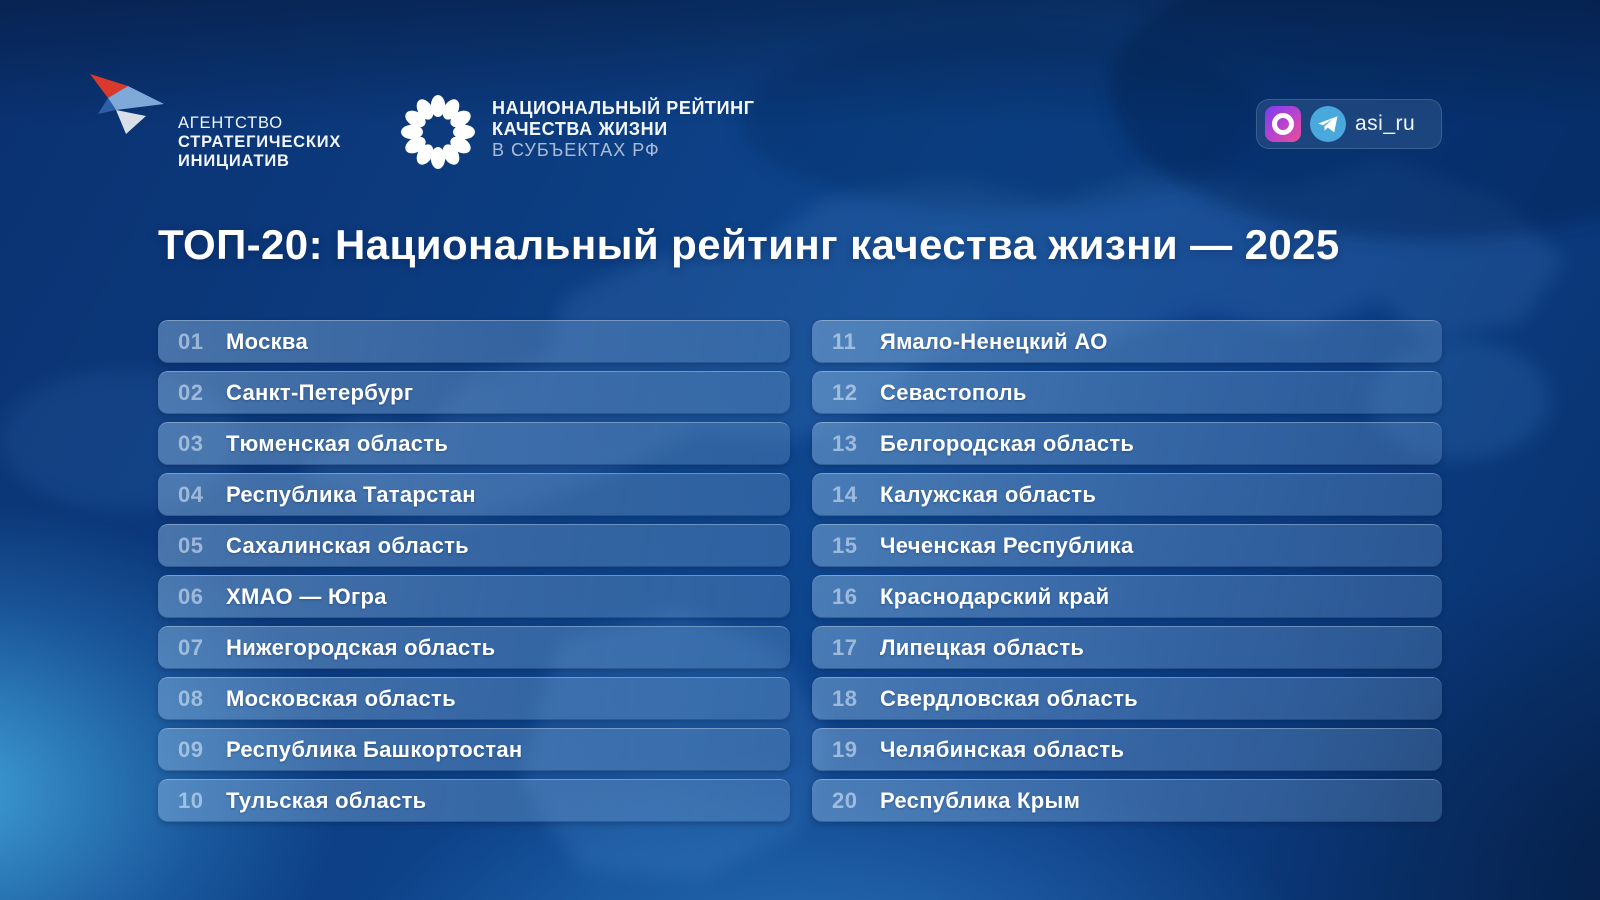 The height and width of the screenshot is (900, 1600). Describe the element at coordinates (320, 392) in the screenshot. I see `region-name: Санкт-Петербург` at that location.